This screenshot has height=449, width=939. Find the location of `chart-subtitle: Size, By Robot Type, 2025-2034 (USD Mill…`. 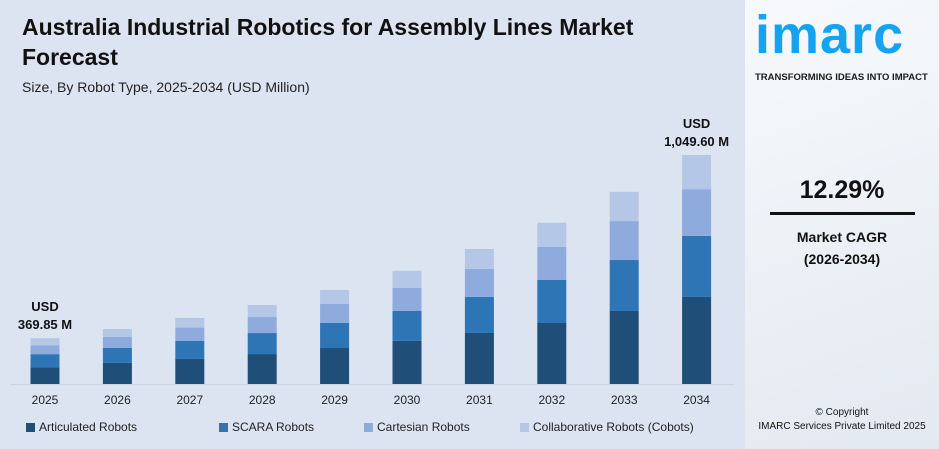

chart-subtitle: Size, By Robot Type, 2025-2034 (USD Mill… is located at coordinates (166, 87).